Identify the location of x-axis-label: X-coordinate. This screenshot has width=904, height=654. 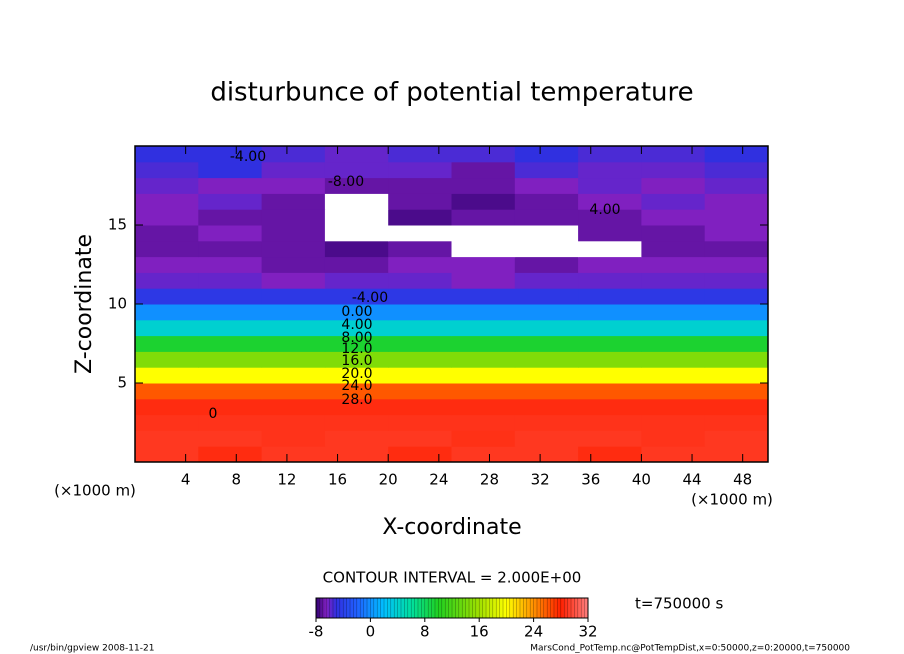
(451, 527).